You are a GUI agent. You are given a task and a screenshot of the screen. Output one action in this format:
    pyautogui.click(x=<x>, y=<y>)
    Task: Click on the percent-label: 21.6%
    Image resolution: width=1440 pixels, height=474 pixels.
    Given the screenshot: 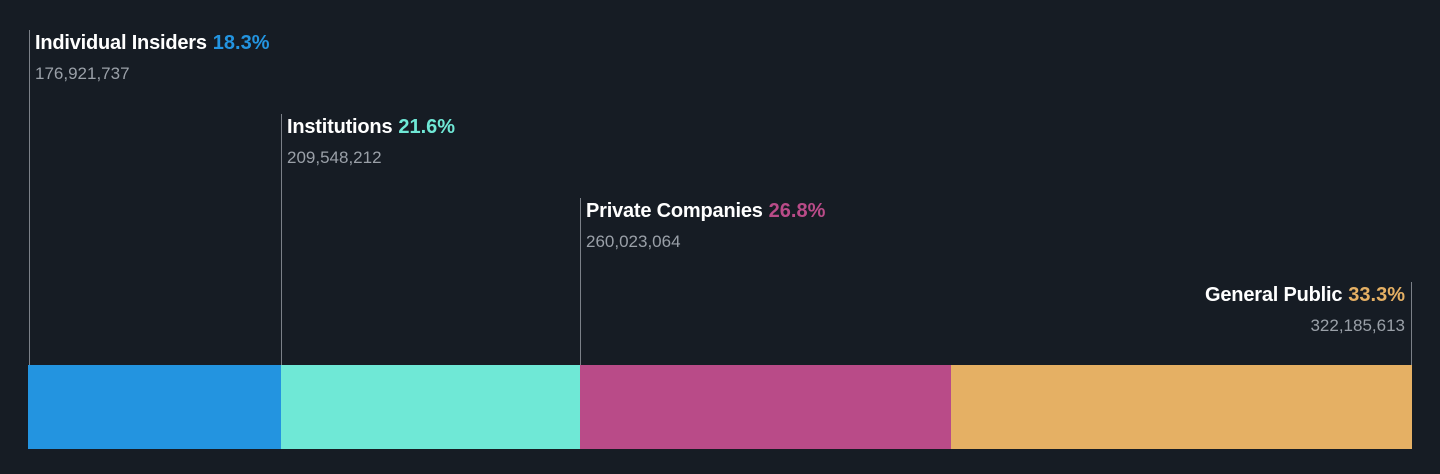 What is the action you would take?
    pyautogui.click(x=427, y=127)
    